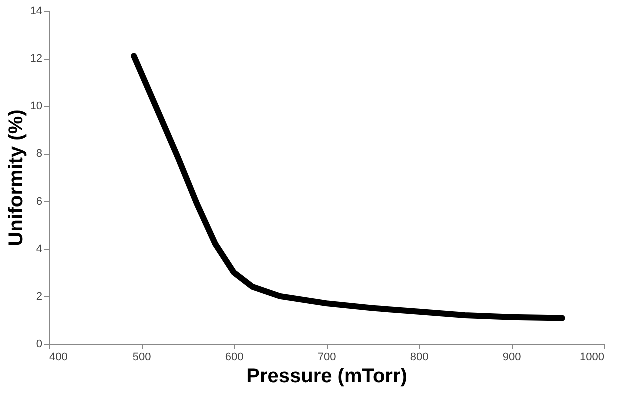 The height and width of the screenshot is (408, 635). I want to click on y-tick-label: 2, so click(39, 296).